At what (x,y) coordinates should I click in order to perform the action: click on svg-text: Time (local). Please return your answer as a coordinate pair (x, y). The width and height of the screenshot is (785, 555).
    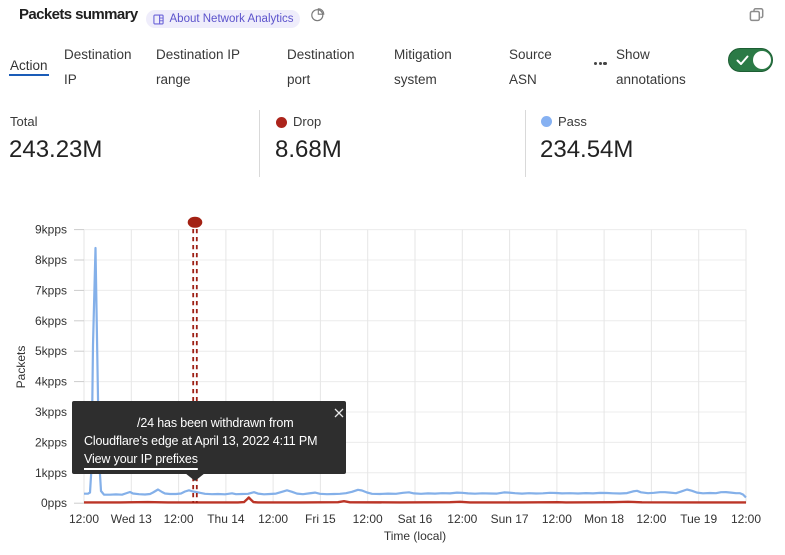
    Looking at the image, I should click on (415, 536).